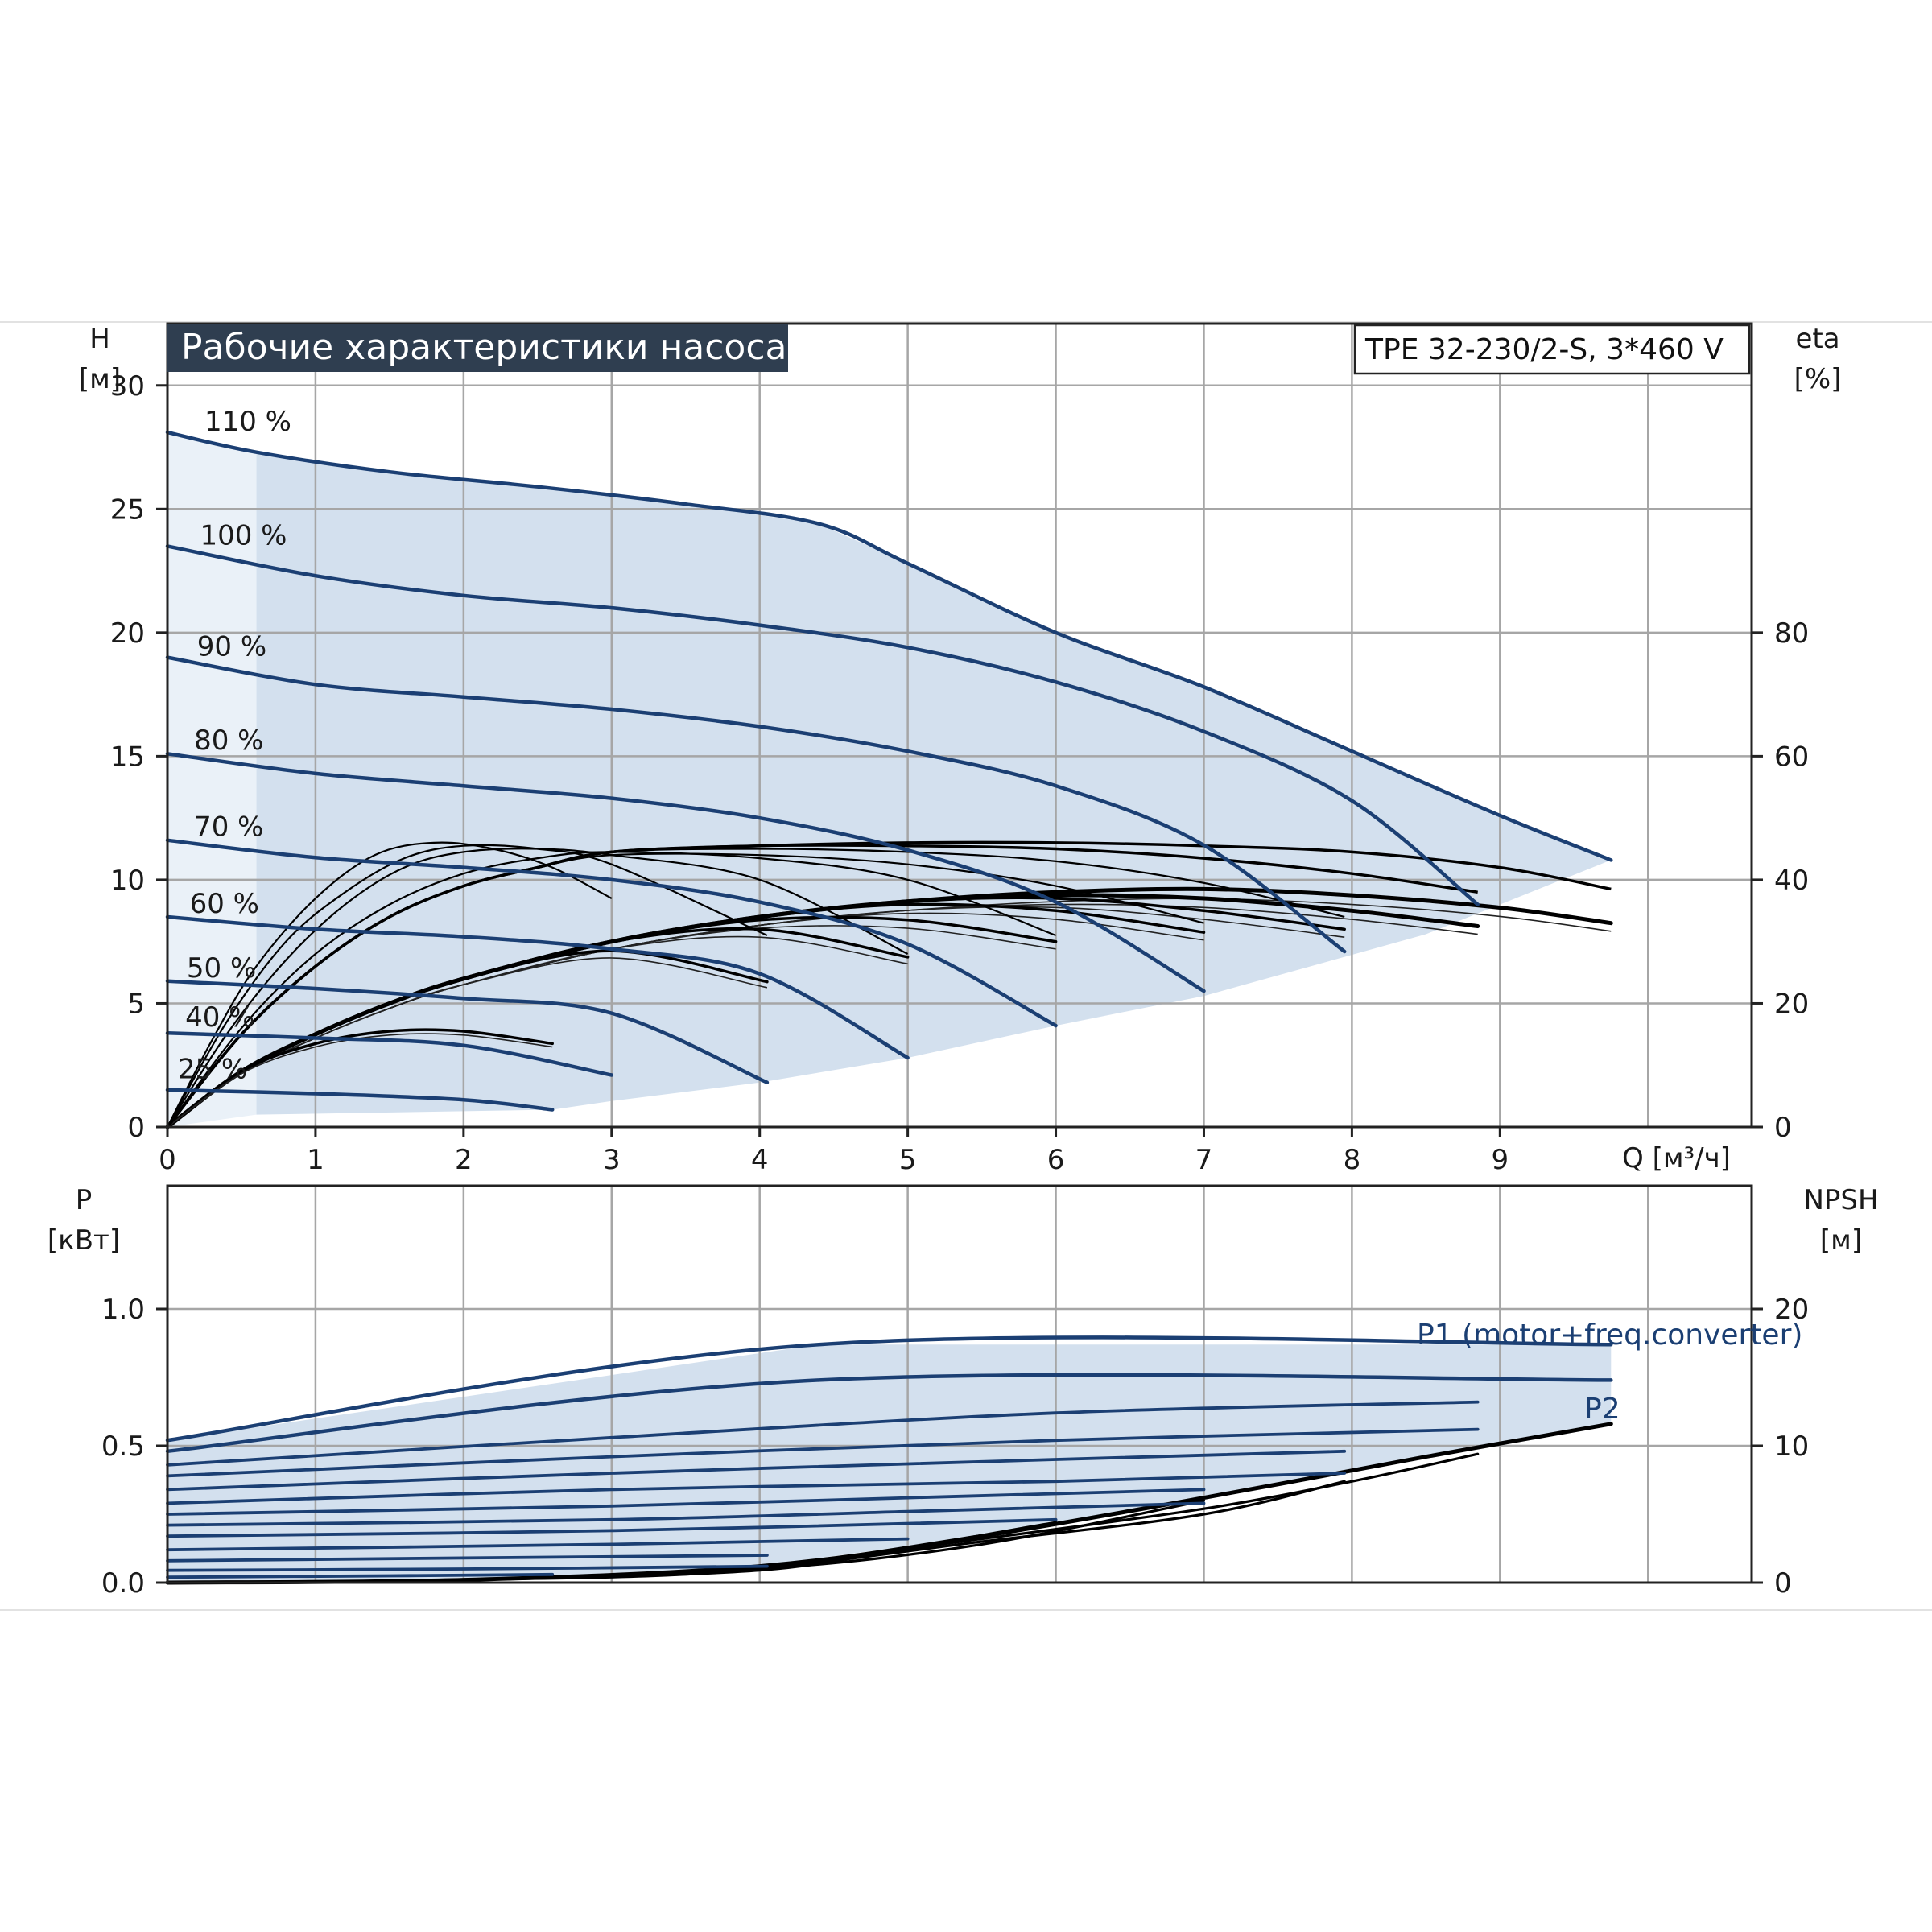 Image resolution: width=1932 pixels, height=1932 pixels. I want to click on model-box, so click(1552, 349).